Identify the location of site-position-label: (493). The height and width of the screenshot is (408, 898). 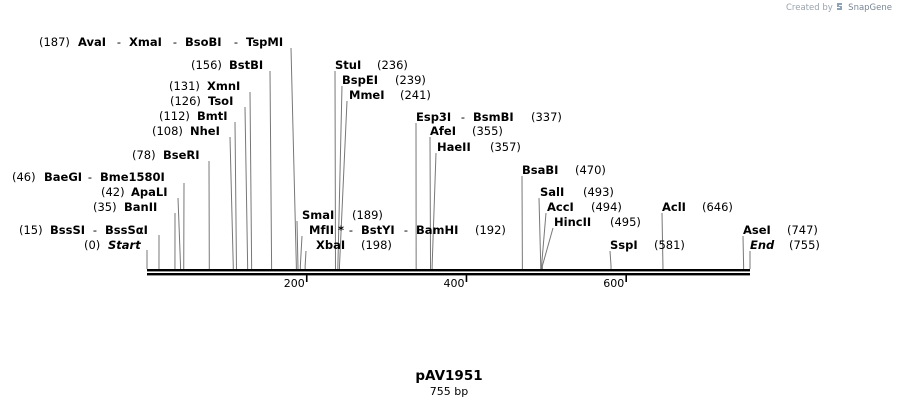
(598, 192).